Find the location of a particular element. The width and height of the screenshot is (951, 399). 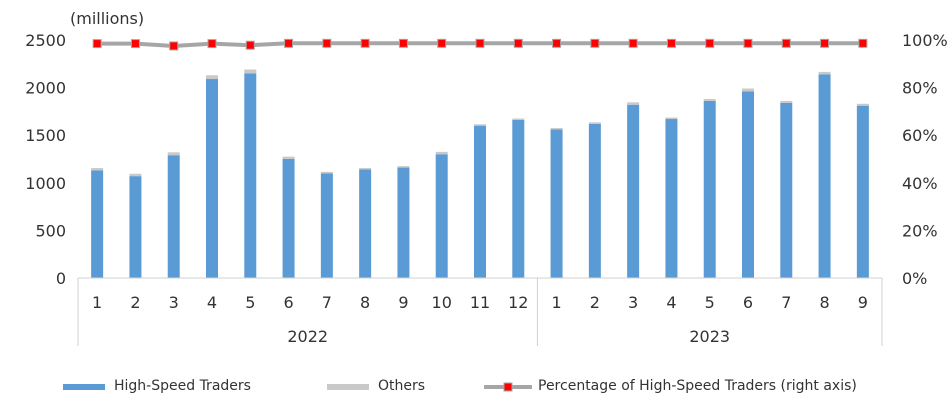

x-tick-label: 2 is located at coordinates (135, 302).